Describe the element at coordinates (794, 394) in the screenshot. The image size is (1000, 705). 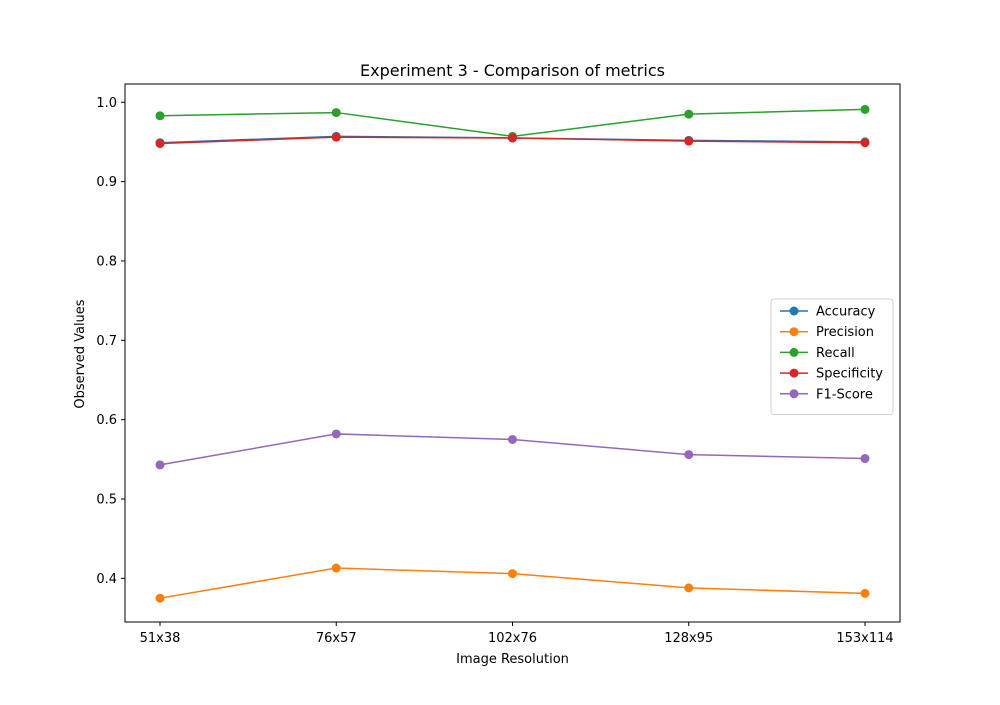
I see `legend-marker-f1-score` at that location.